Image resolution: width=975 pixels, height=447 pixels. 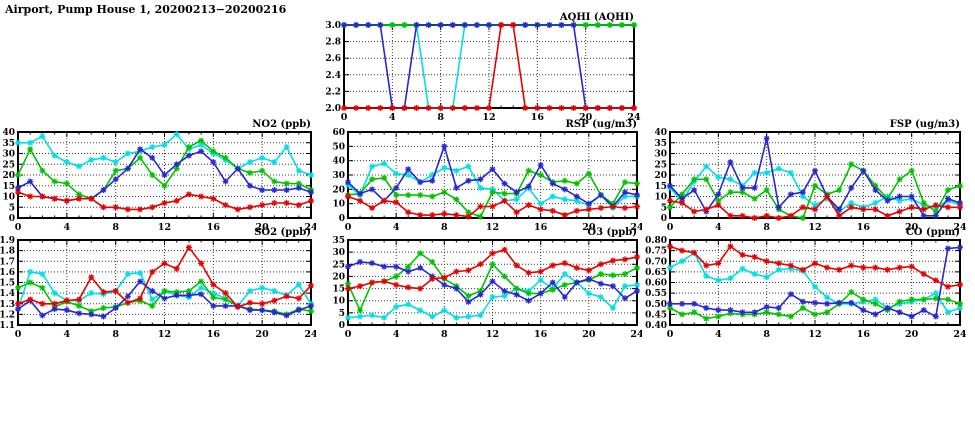 What do you see at coordinates (864, 227) in the screenshot?
I see `xtick-label: 16` at bounding box center [864, 227].